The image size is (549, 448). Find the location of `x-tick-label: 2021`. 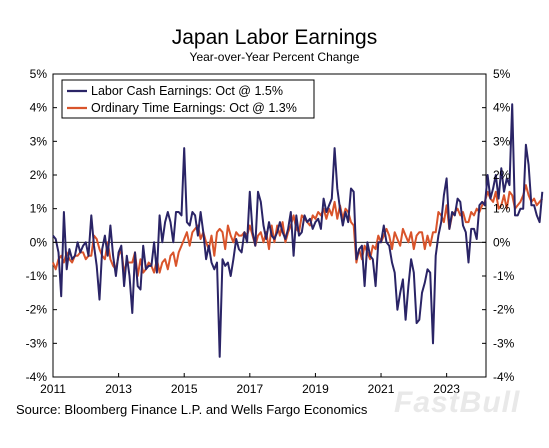

x-tick-label: 2021 is located at coordinates (381, 389).